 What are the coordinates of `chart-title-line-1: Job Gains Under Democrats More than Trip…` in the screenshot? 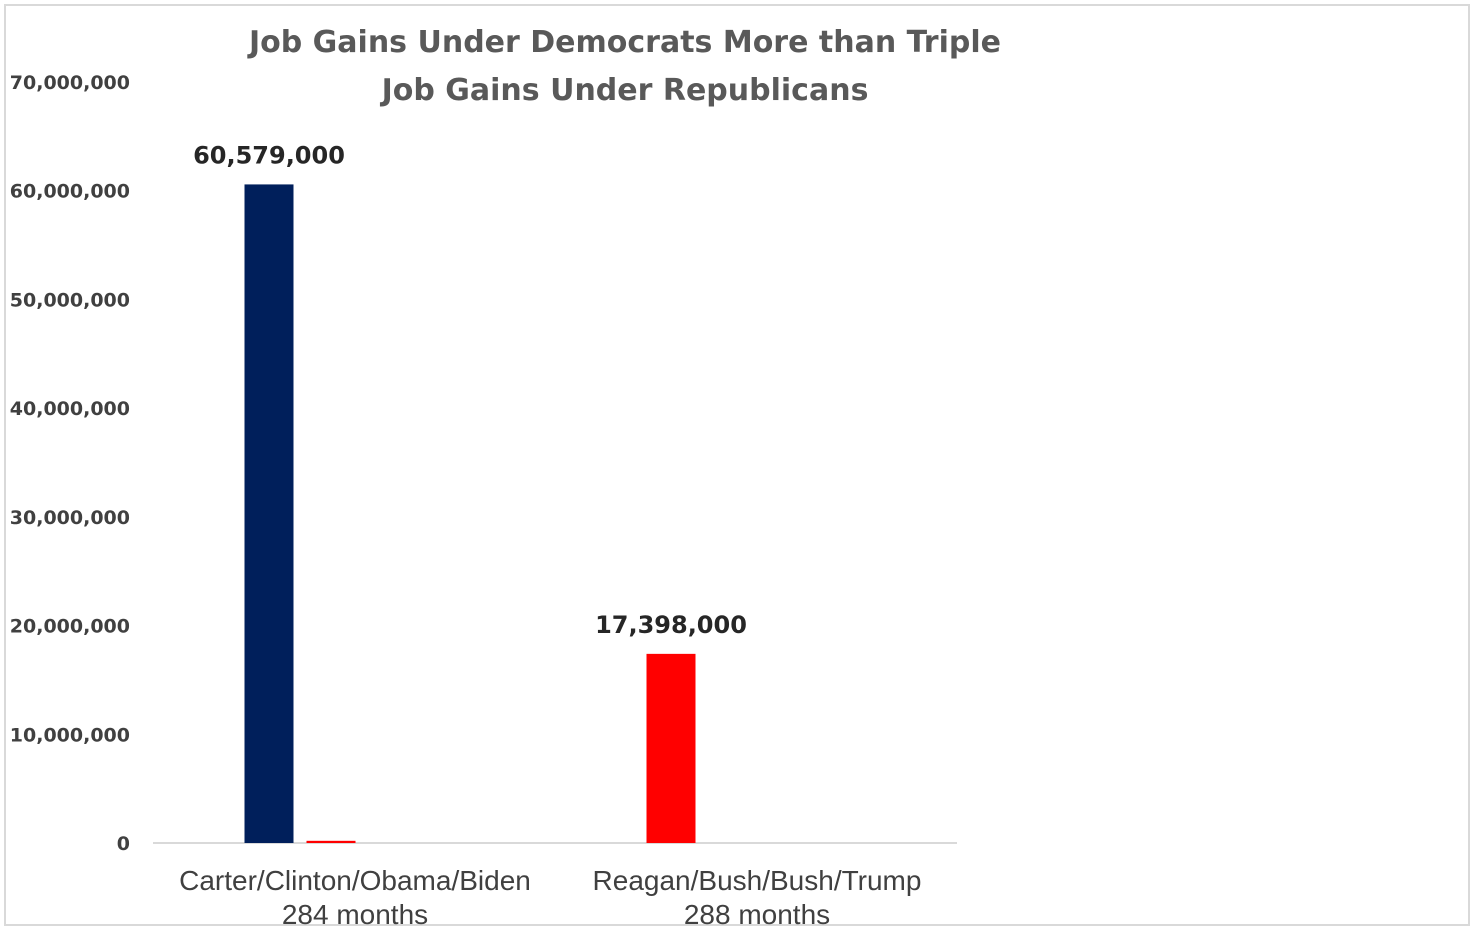 It's located at (624, 42).